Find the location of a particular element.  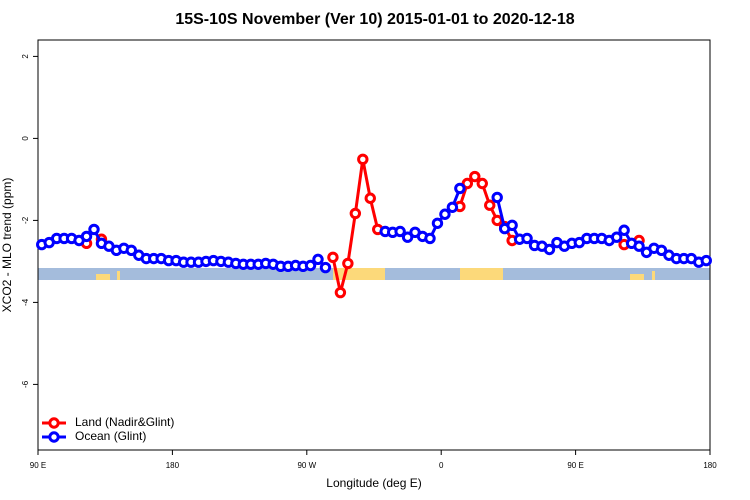

legend: Land (Nadir&Glint)Ocean (Glint) is located at coordinates (108, 429).